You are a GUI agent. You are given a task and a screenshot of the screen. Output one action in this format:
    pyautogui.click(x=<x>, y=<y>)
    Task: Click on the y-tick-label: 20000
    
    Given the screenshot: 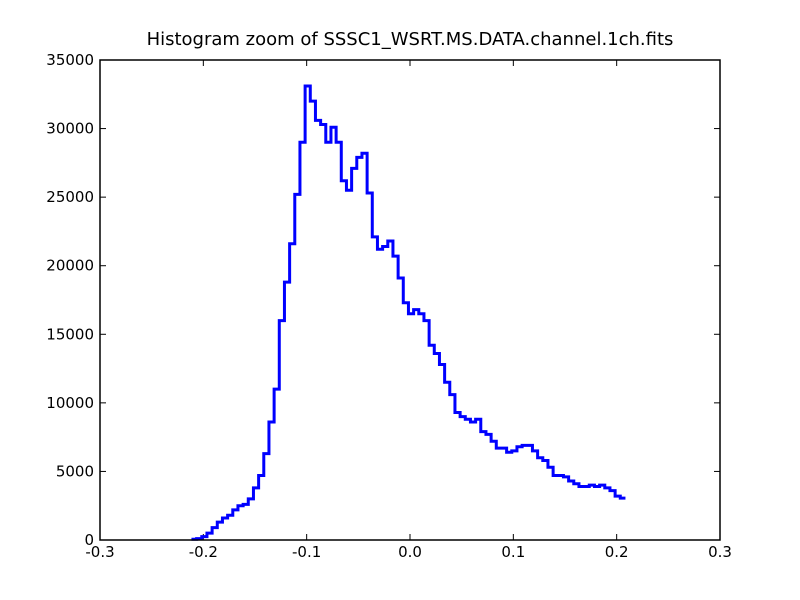 What is the action you would take?
    pyautogui.click(x=70, y=266)
    